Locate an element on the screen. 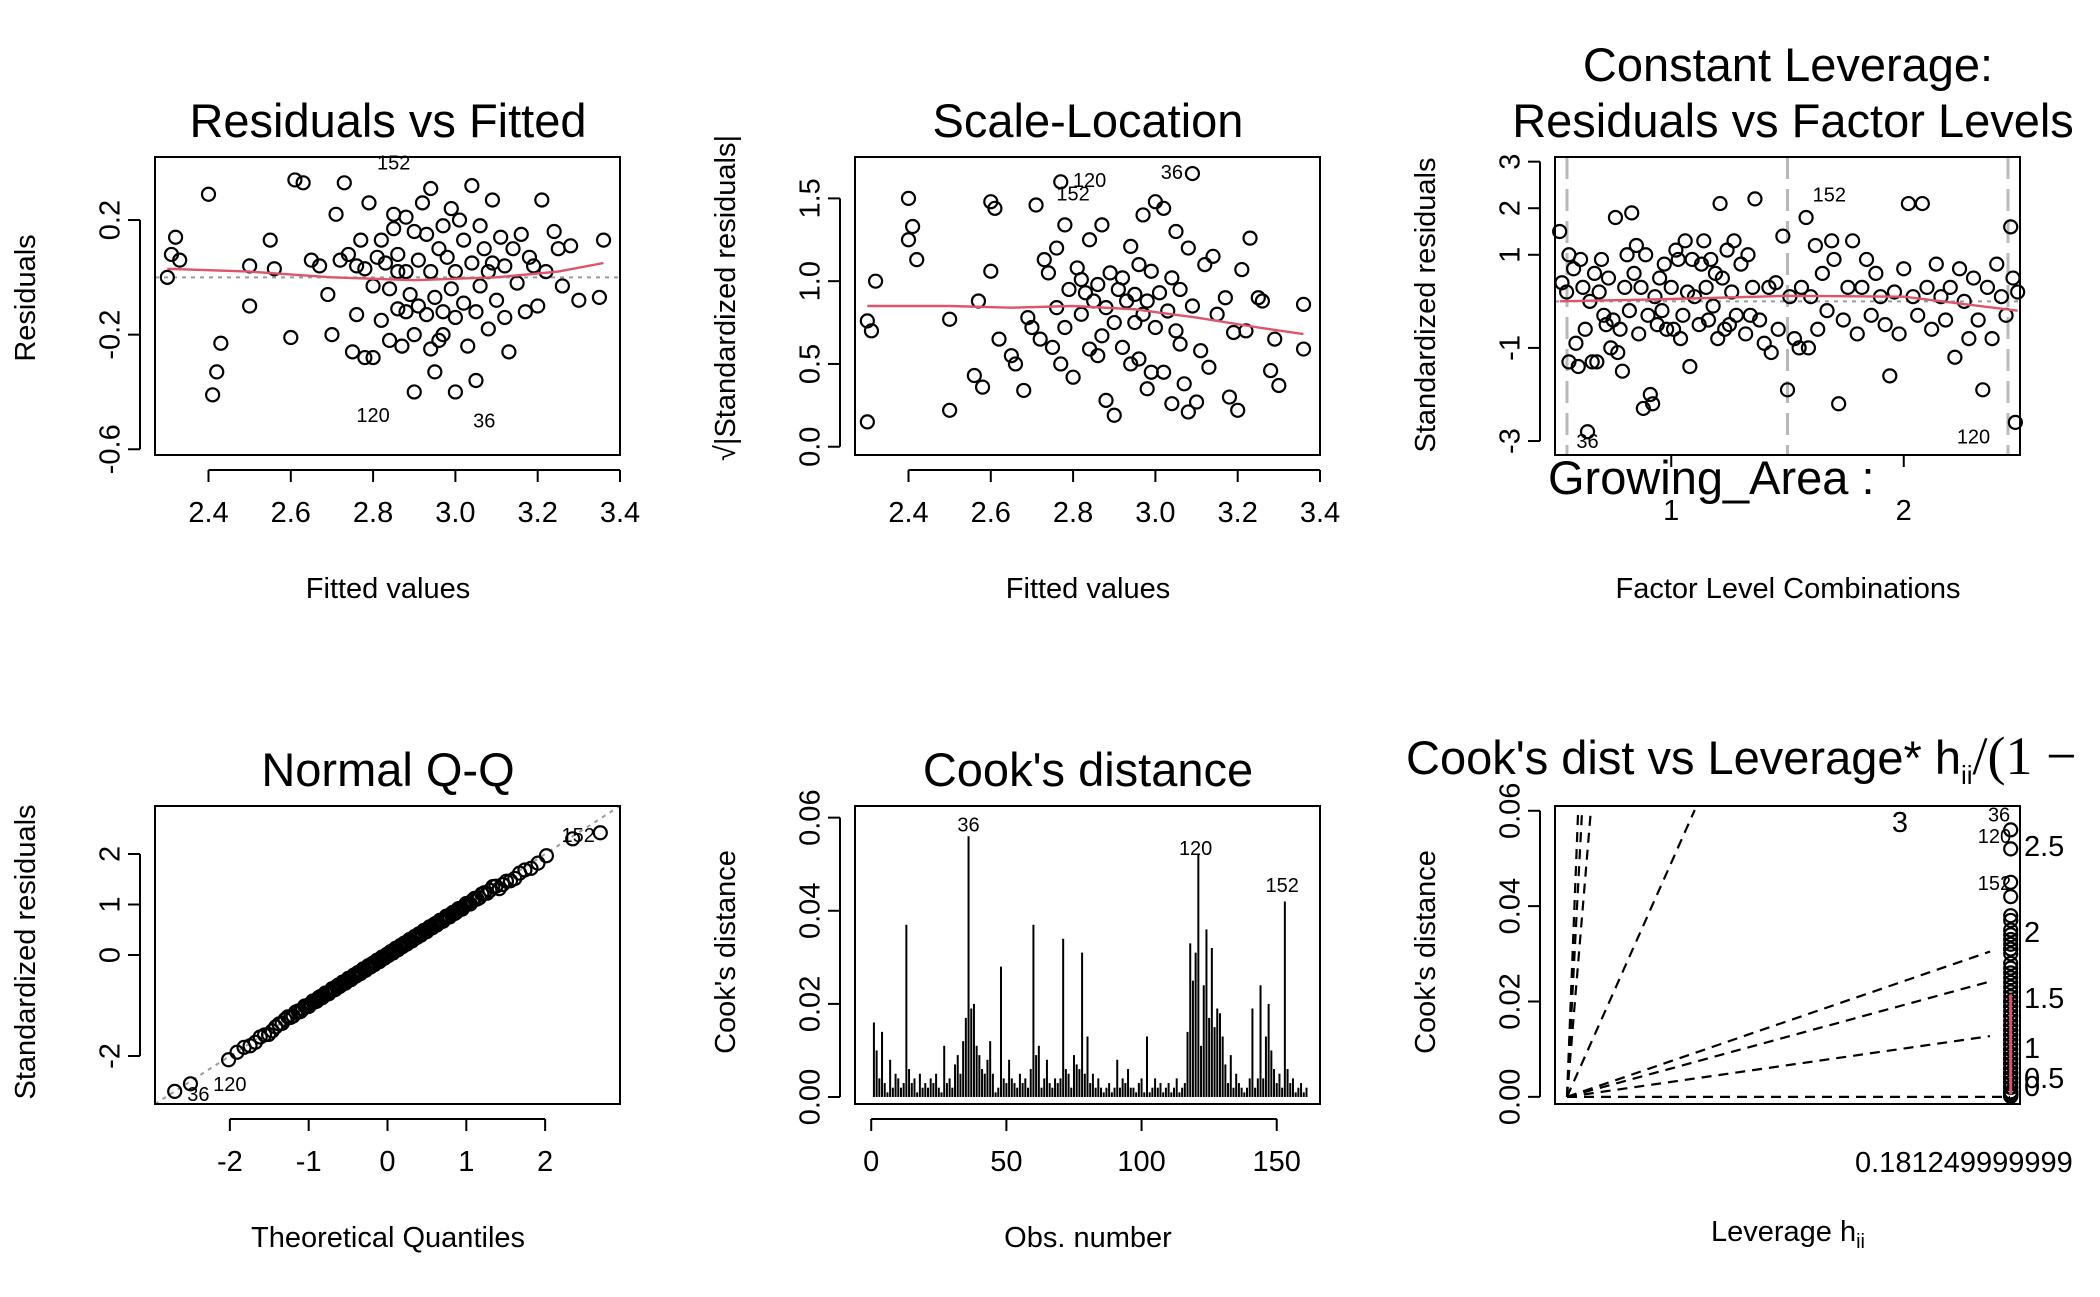 The width and height of the screenshot is (2100, 1297). resfit-x-tick-label: 2.4 is located at coordinates (208, 513).